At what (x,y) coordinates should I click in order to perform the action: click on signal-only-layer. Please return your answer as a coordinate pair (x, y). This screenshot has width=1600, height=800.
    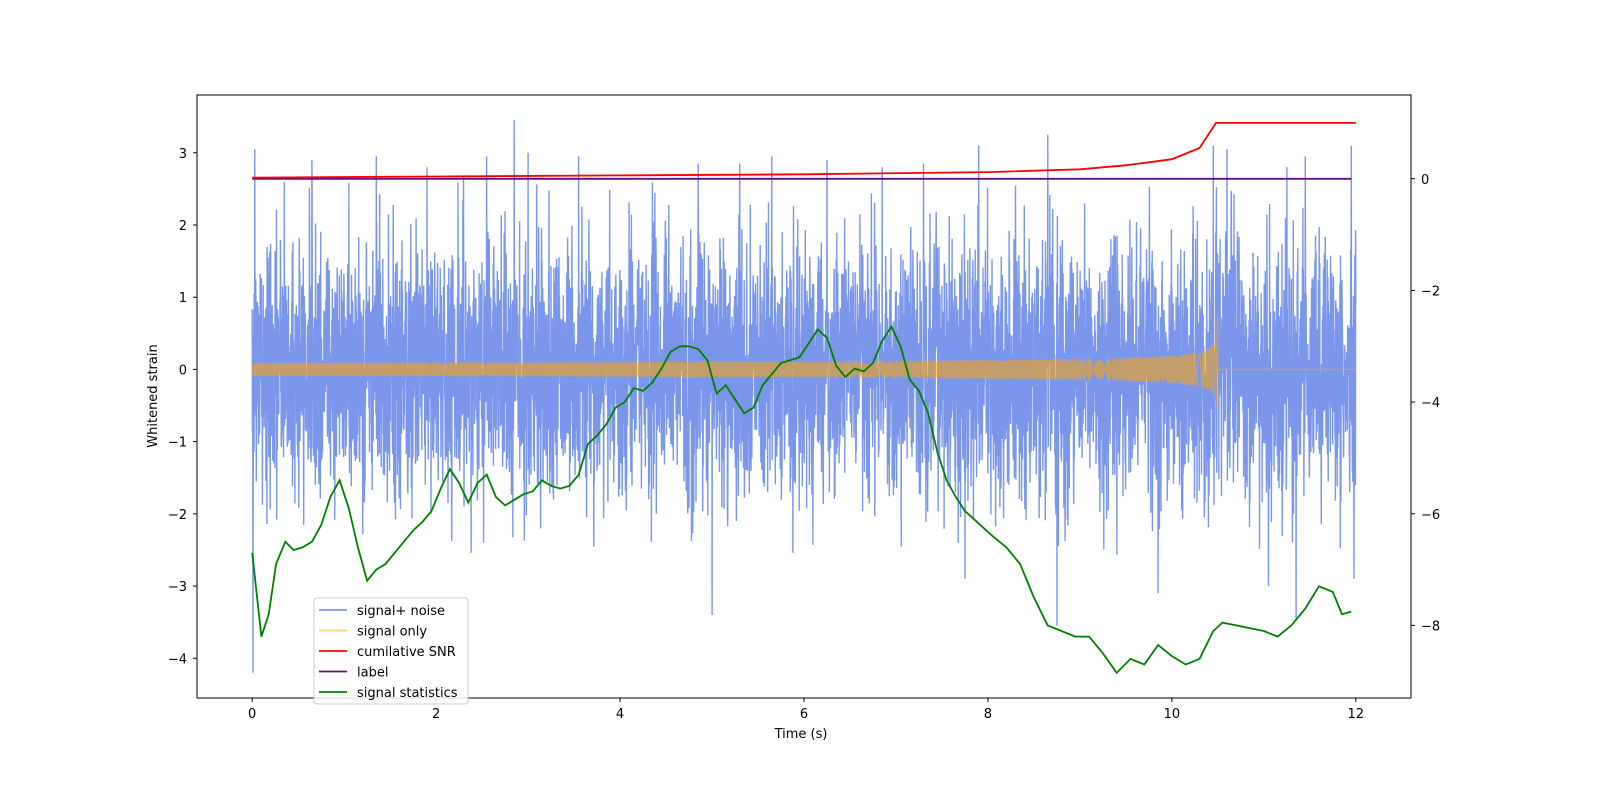
    Looking at the image, I should click on (803, 362).